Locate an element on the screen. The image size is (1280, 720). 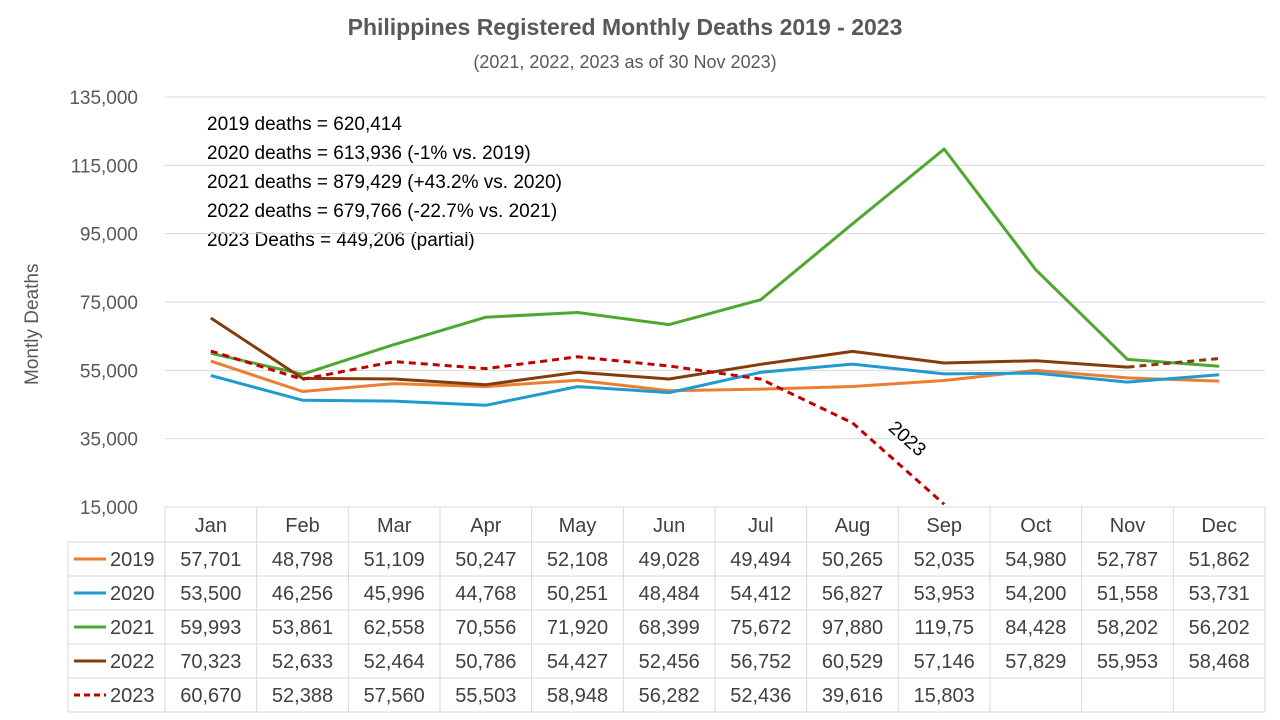
data-table-cell: 51,558 is located at coordinates (1127, 594).